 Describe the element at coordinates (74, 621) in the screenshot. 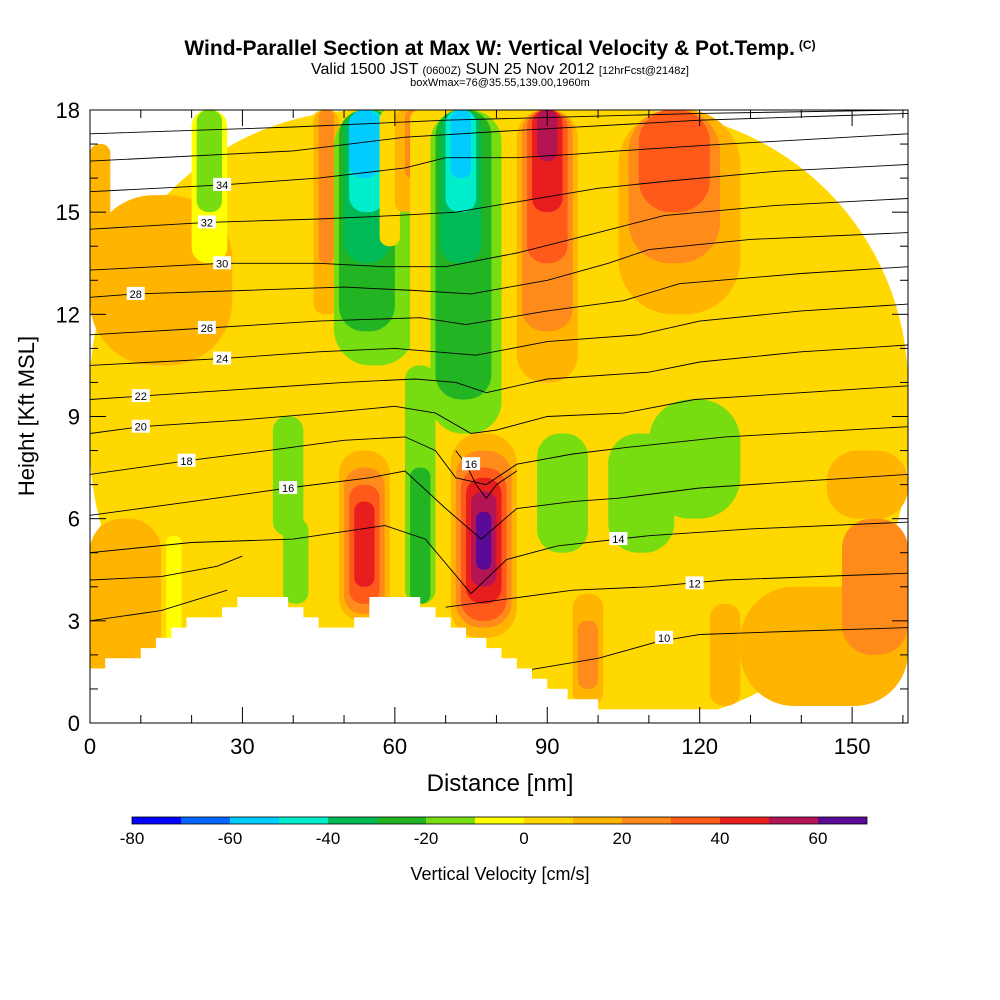

I see `y-tick-label: 3` at that location.